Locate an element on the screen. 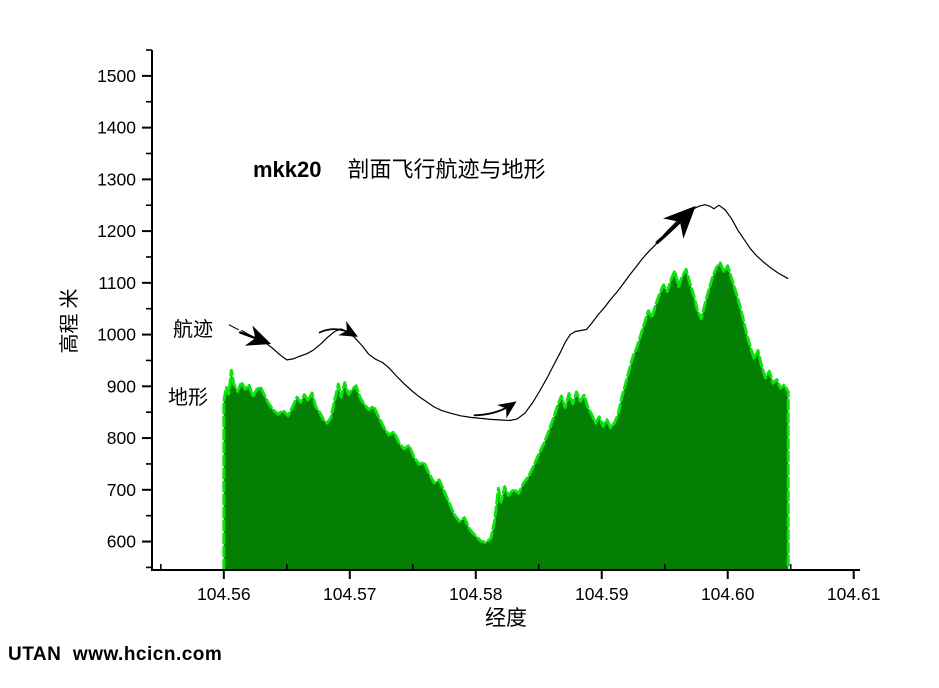 The height and width of the screenshot is (688, 939). x-tick-label: 104.56 is located at coordinates (224, 594).